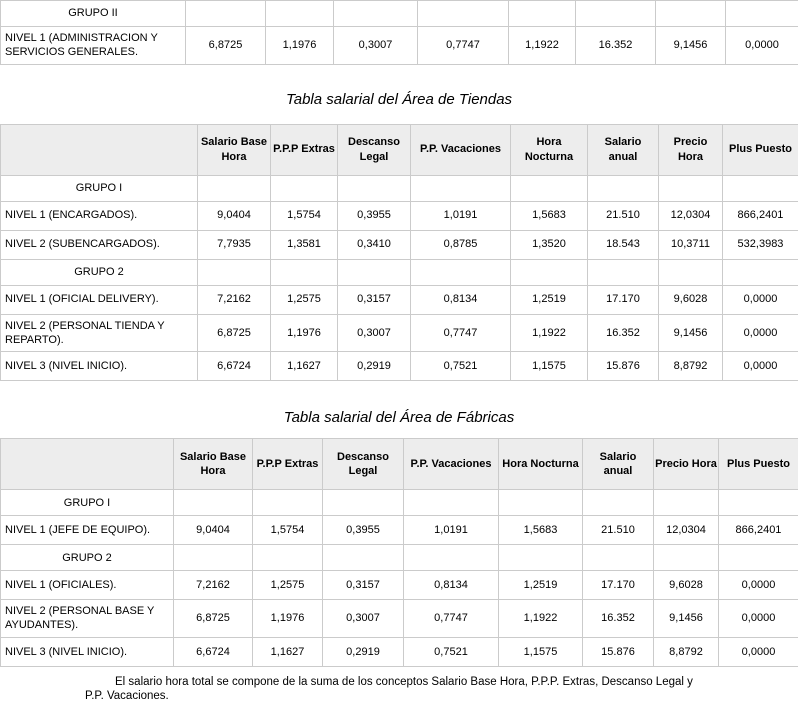  I want to click on value-cell: 12,0304, so click(686, 530).